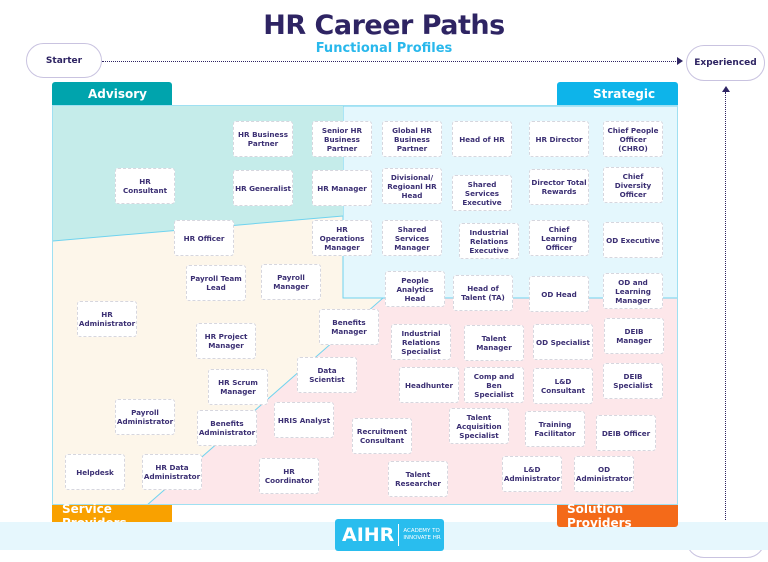 This screenshot has height=562, width=768. Describe the element at coordinates (532, 474) in the screenshot. I see `role-card: L&D Administrator` at that location.